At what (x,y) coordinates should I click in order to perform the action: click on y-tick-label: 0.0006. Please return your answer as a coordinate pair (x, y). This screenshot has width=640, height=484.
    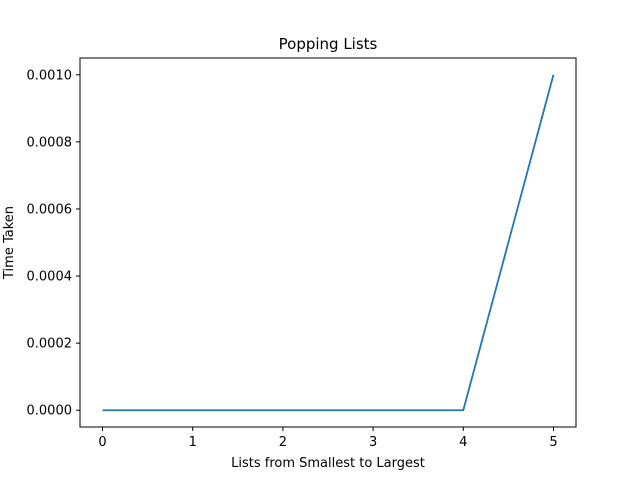
    Looking at the image, I should click on (50, 209).